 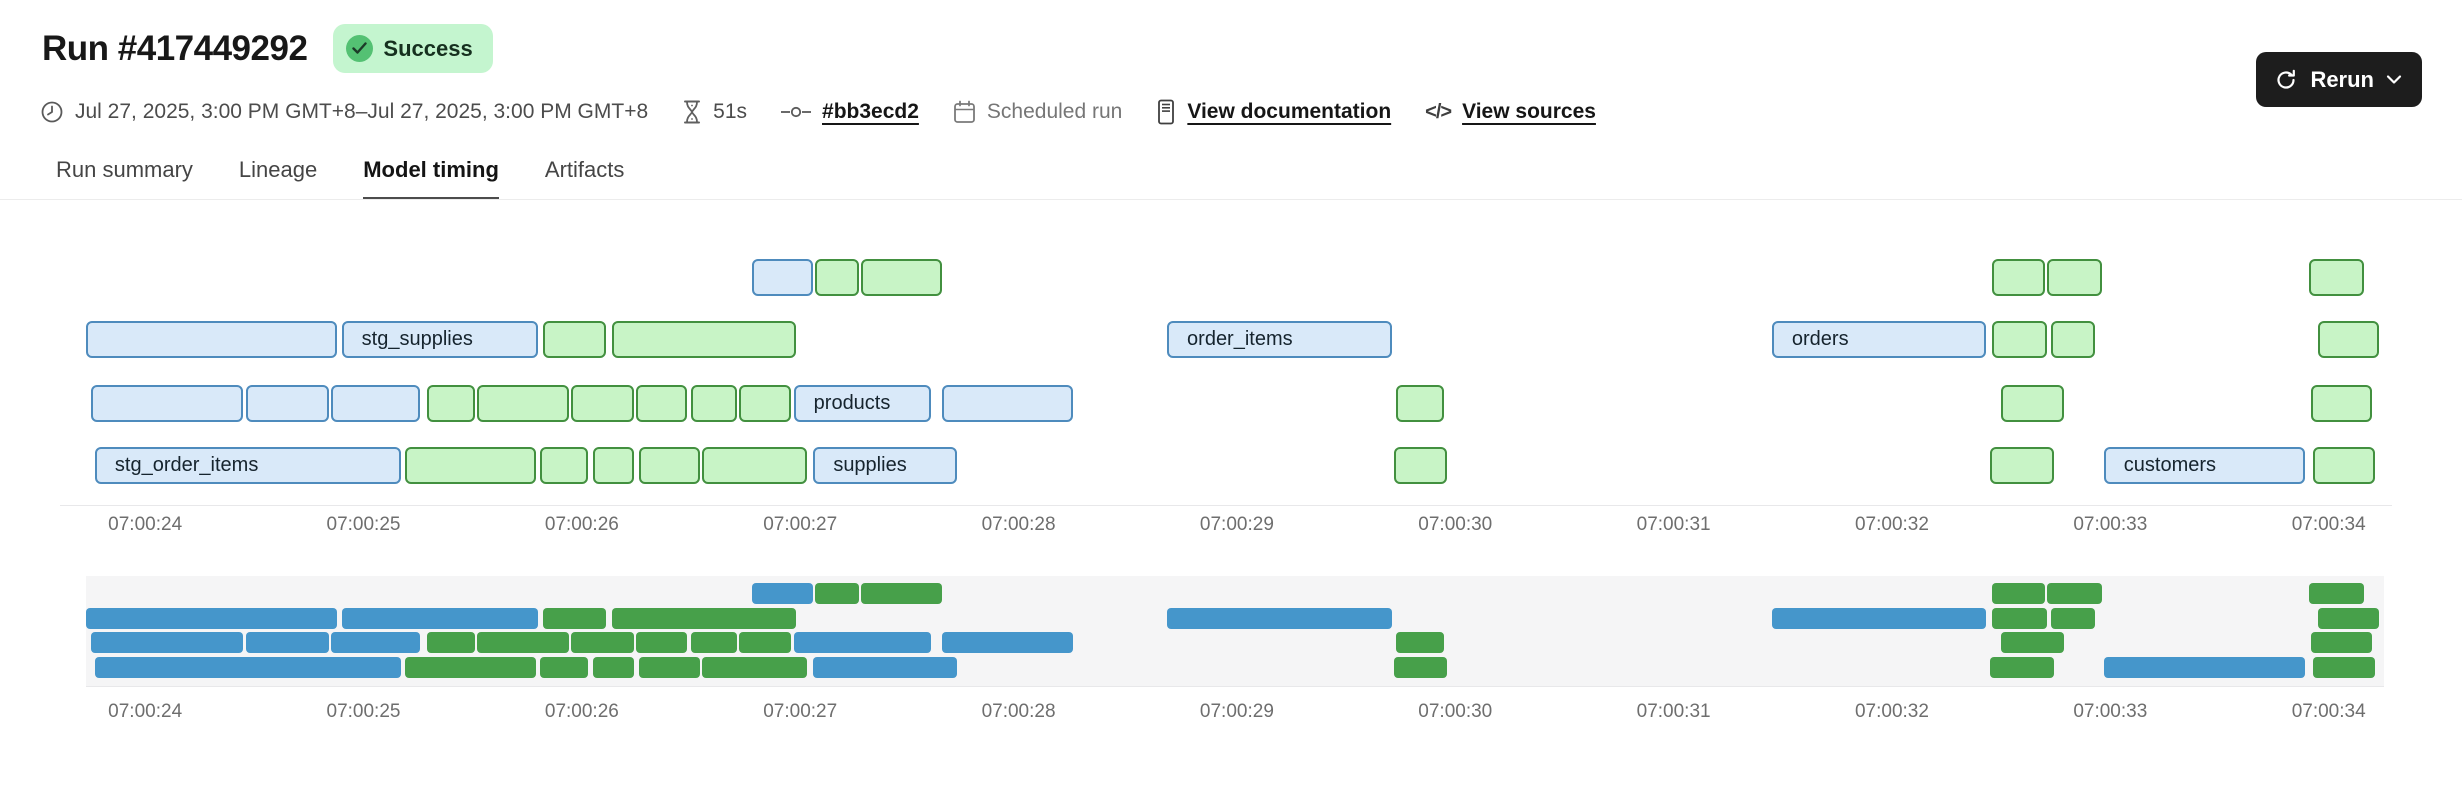 I want to click on time-tick-label: 07:00:27, so click(x=800, y=711).